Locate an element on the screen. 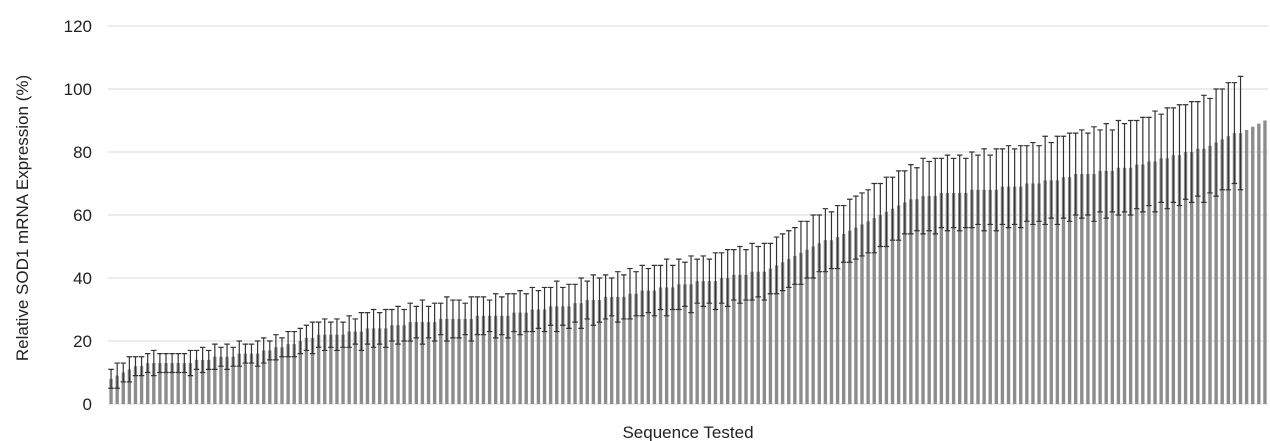  y-tick-label: 0 is located at coordinates (87, 404).